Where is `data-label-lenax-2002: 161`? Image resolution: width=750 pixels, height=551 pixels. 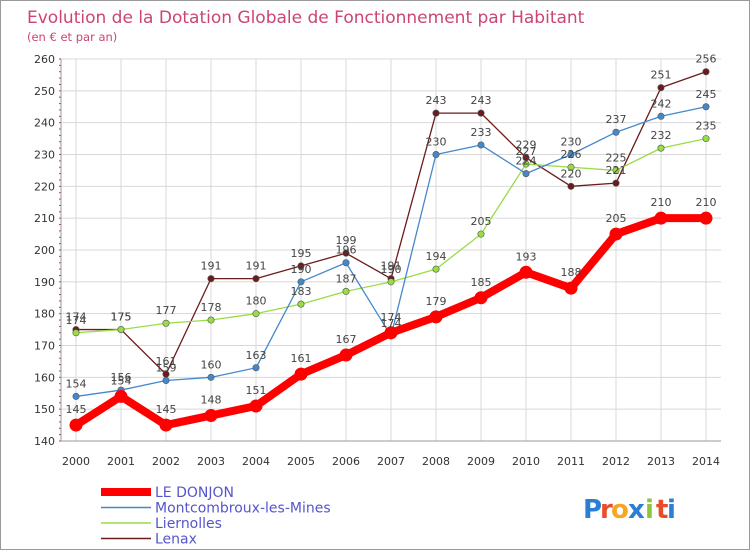 data-label-lenax-2002: 161 is located at coordinates (166, 361).